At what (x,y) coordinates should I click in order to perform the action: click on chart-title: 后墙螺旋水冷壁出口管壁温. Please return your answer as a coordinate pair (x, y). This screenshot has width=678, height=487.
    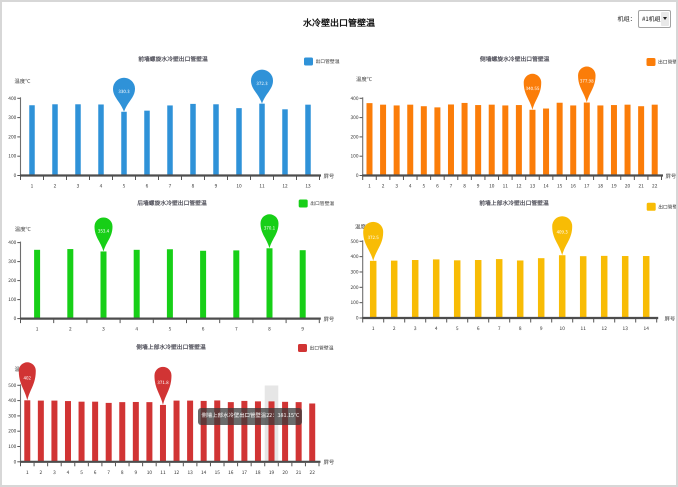
    Looking at the image, I should click on (171, 202).